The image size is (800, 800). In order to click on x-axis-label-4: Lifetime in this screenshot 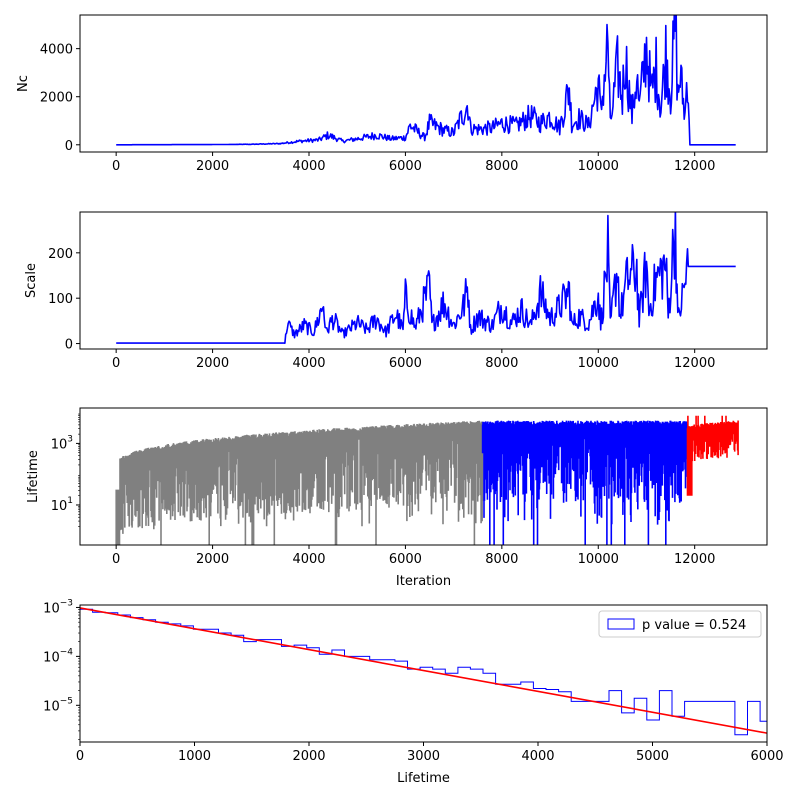, I will do `click(423, 778)`.